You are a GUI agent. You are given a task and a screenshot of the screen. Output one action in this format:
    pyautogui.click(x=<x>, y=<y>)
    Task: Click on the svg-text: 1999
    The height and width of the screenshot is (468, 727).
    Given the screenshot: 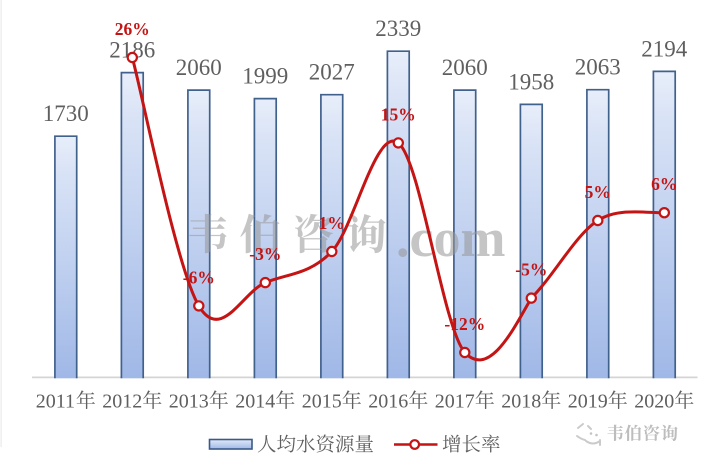 What is the action you would take?
    pyautogui.click(x=265, y=76)
    